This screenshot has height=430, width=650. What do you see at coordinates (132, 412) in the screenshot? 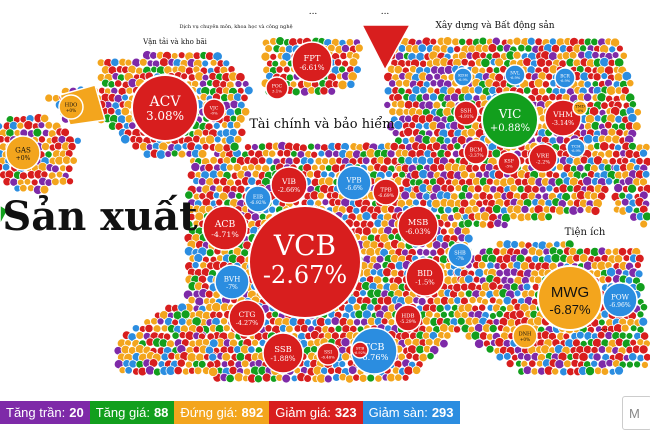
I see `legend-increase: Tăng giá: 88` at bounding box center [132, 412].